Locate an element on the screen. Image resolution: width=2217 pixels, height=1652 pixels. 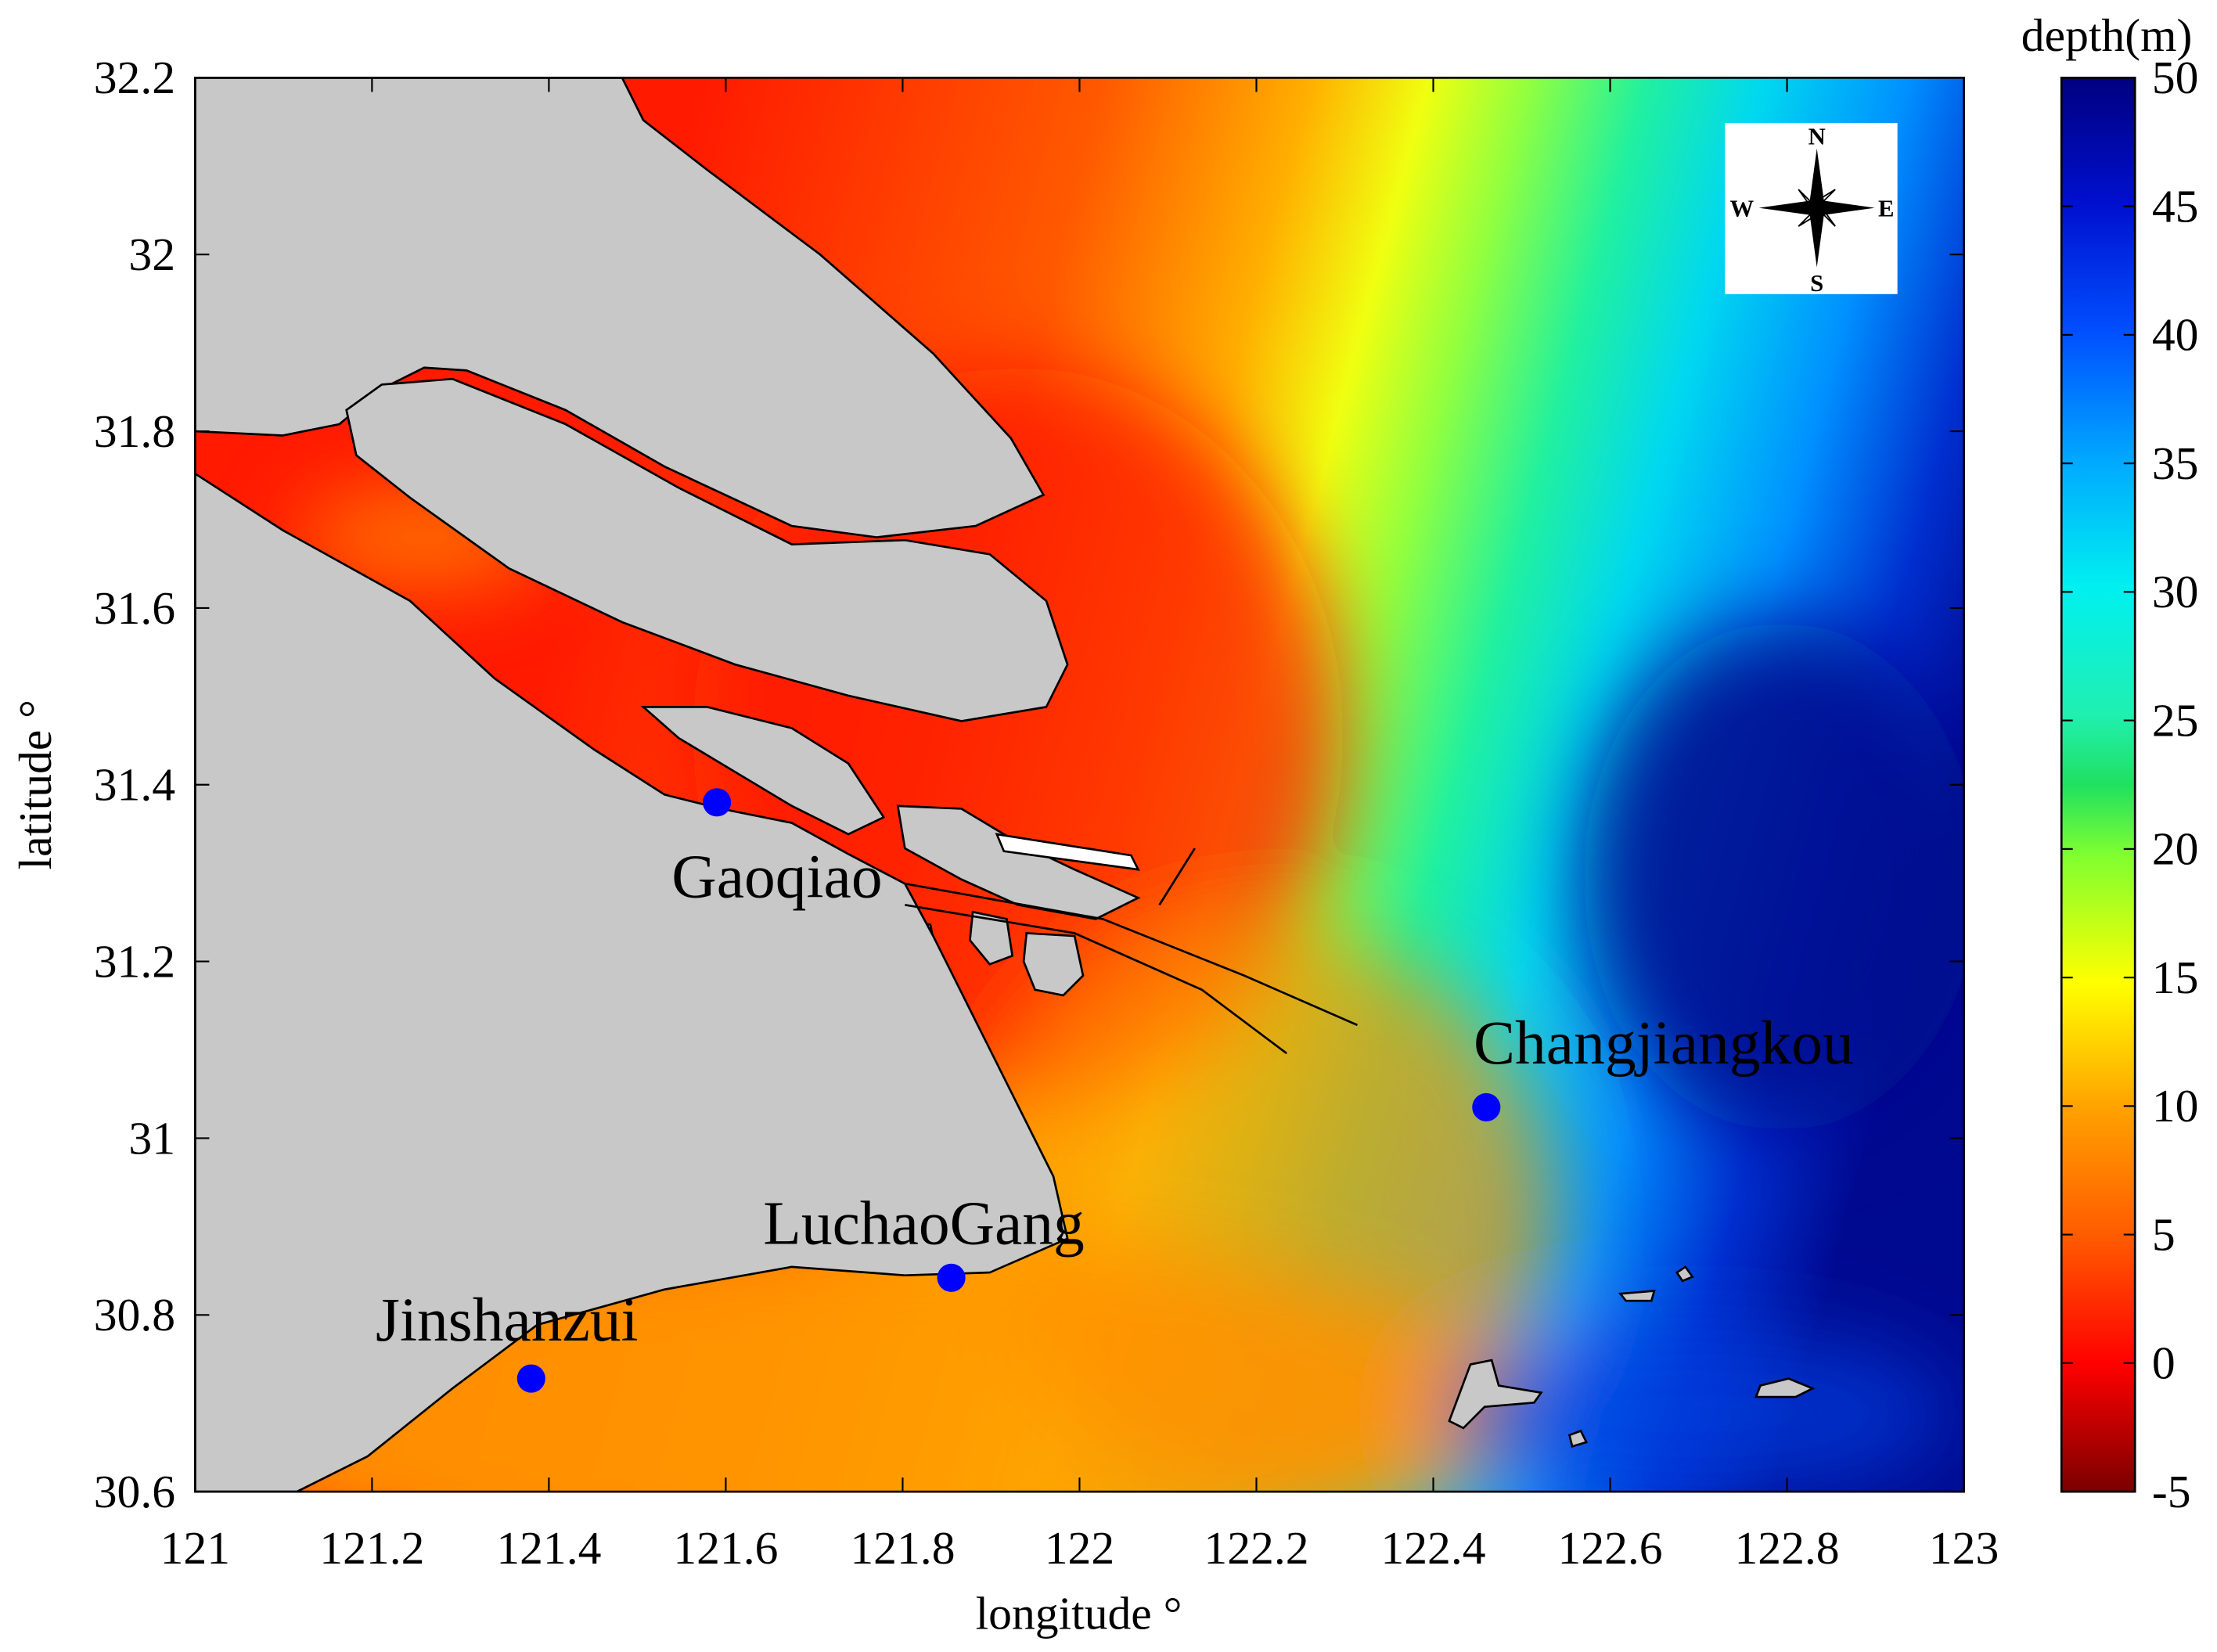
colorbar-tick-label: 45 is located at coordinates (2175, 206).